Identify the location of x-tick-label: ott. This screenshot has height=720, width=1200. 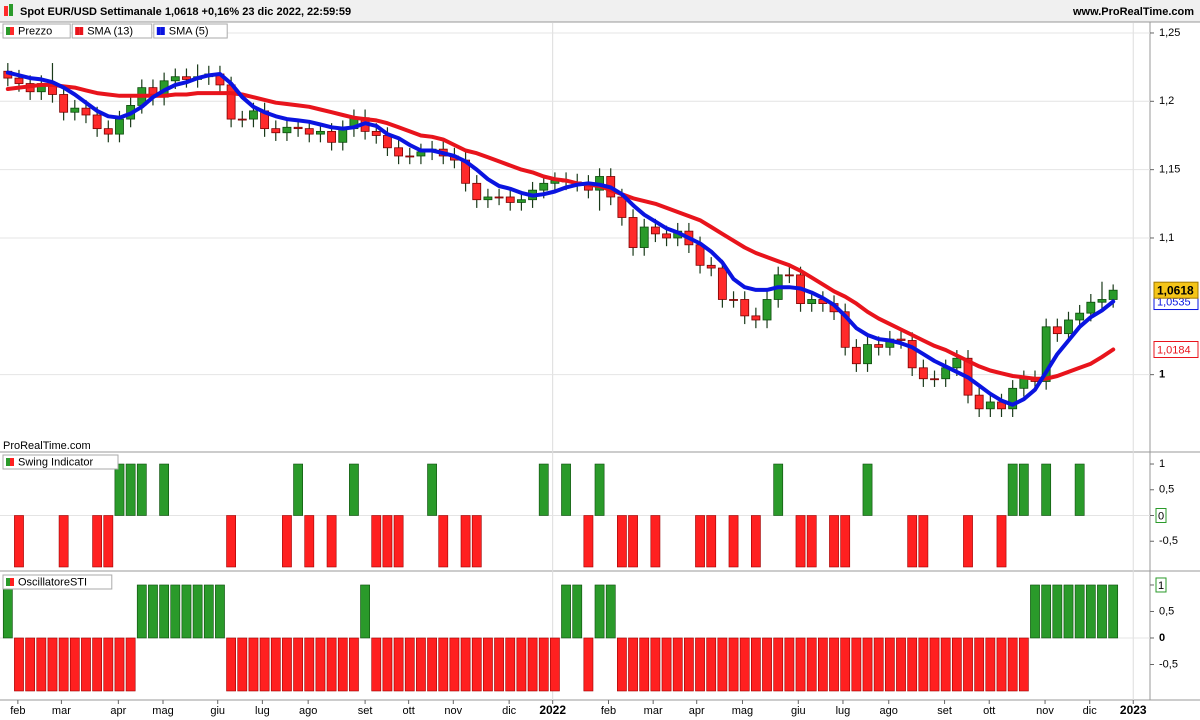
(989, 711).